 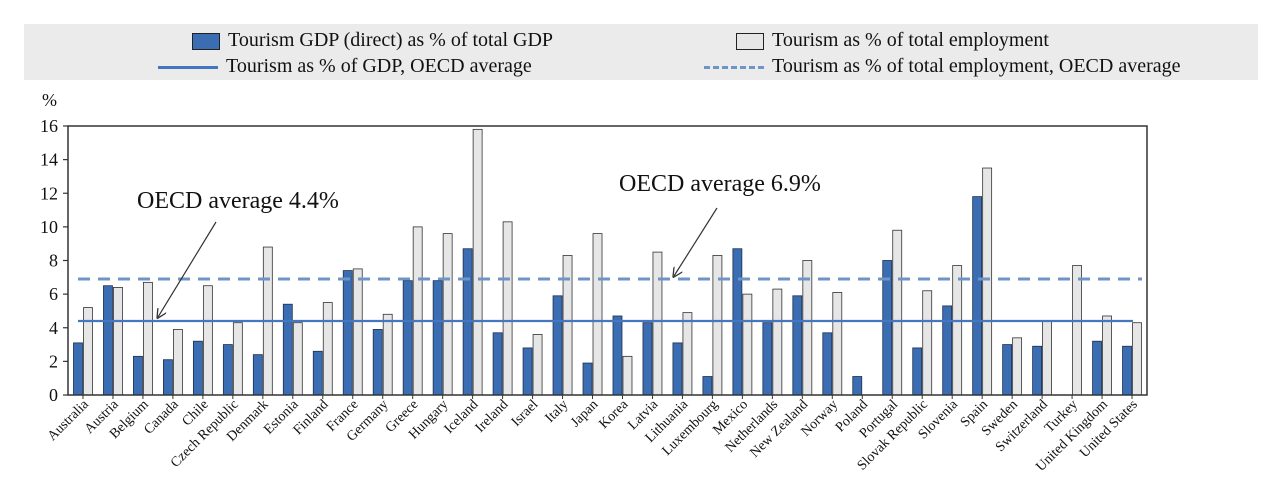 I want to click on y-tick-label: 2, so click(x=53, y=361).